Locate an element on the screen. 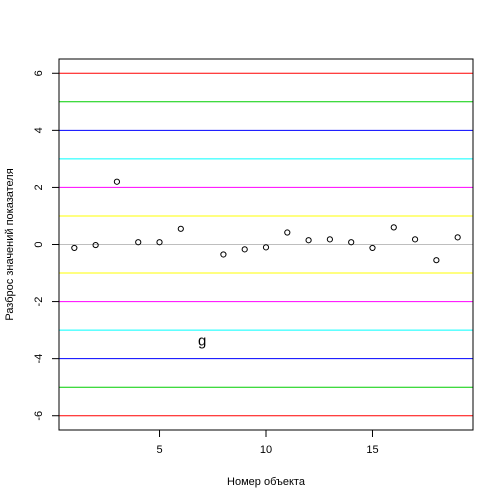 Image resolution: width=504 pixels, height=504 pixels. y-tick-label: 4 is located at coordinates (39, 130).